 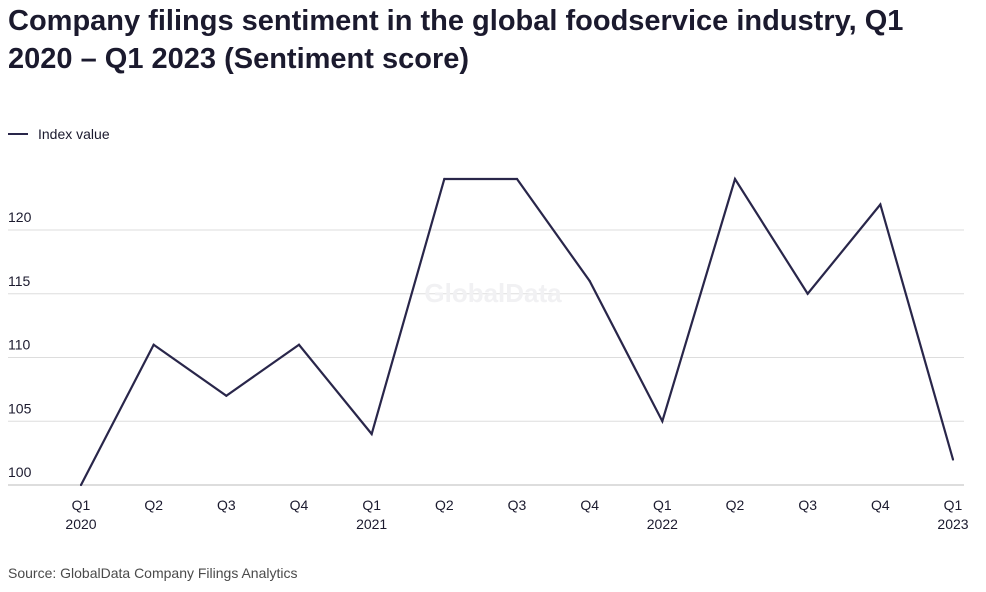 I want to click on x-tick-year-label: 2023, so click(x=952, y=524).